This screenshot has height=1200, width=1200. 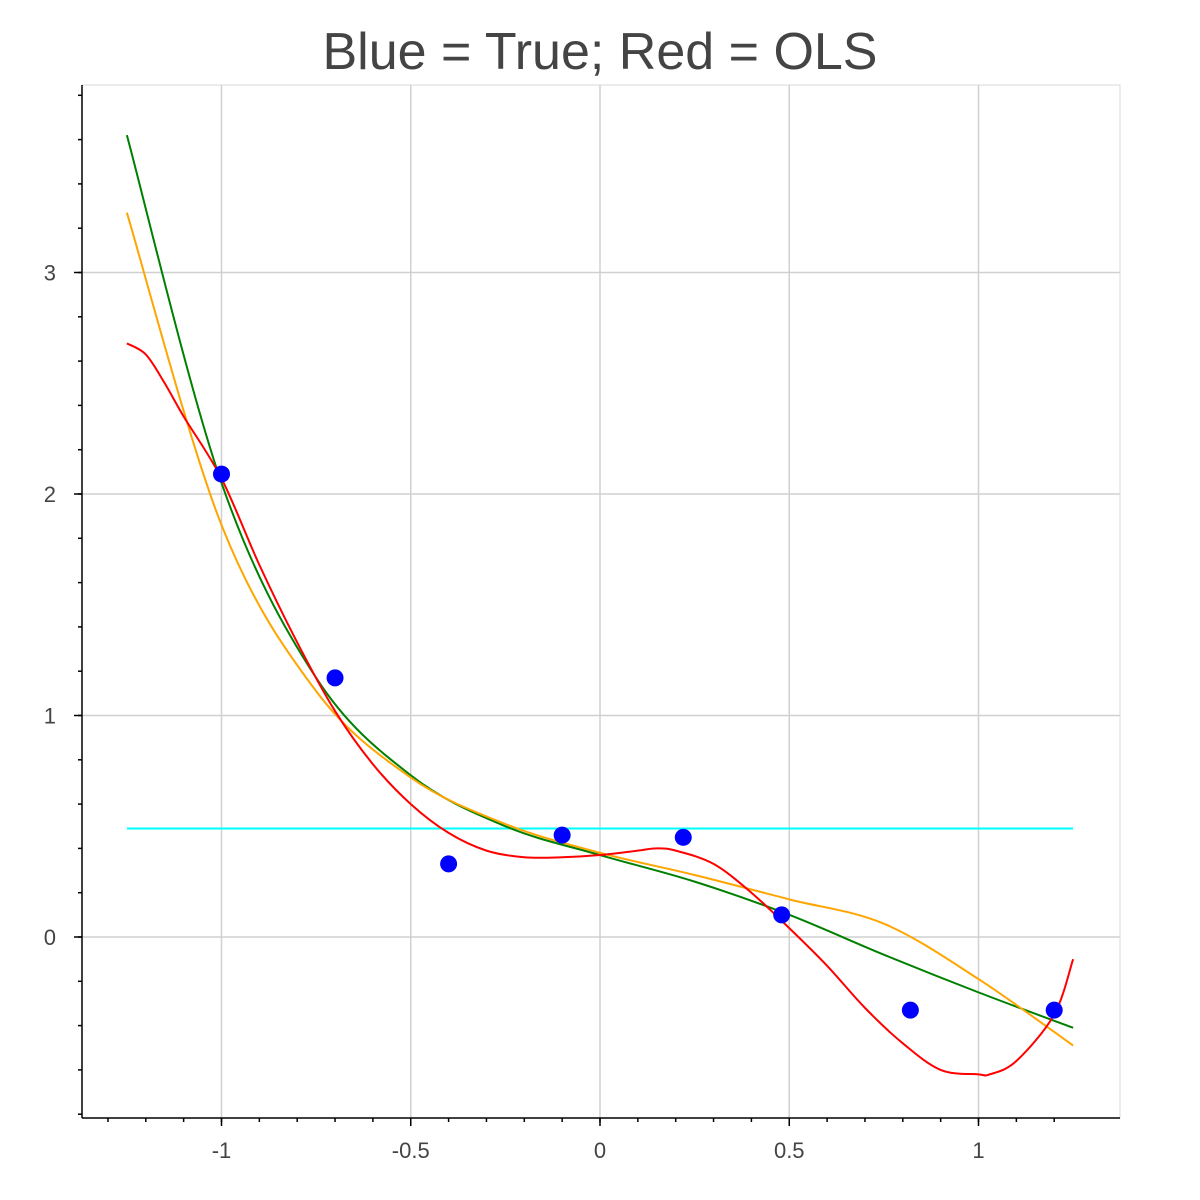 I want to click on chart-title: Blue = True; Red = OLS, so click(x=600, y=52).